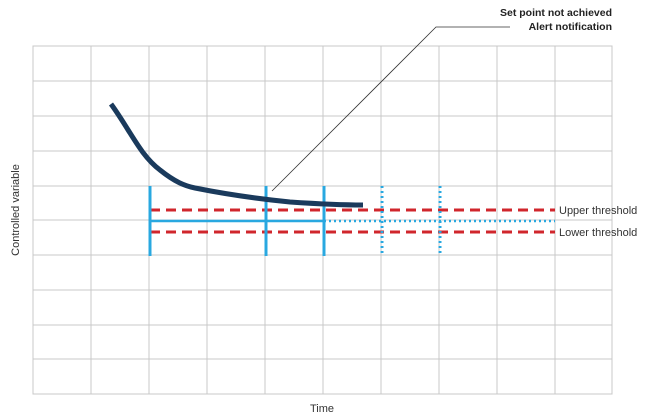  Describe the element at coordinates (236, 155) in the screenshot. I see `controlled-variable-curve` at that location.